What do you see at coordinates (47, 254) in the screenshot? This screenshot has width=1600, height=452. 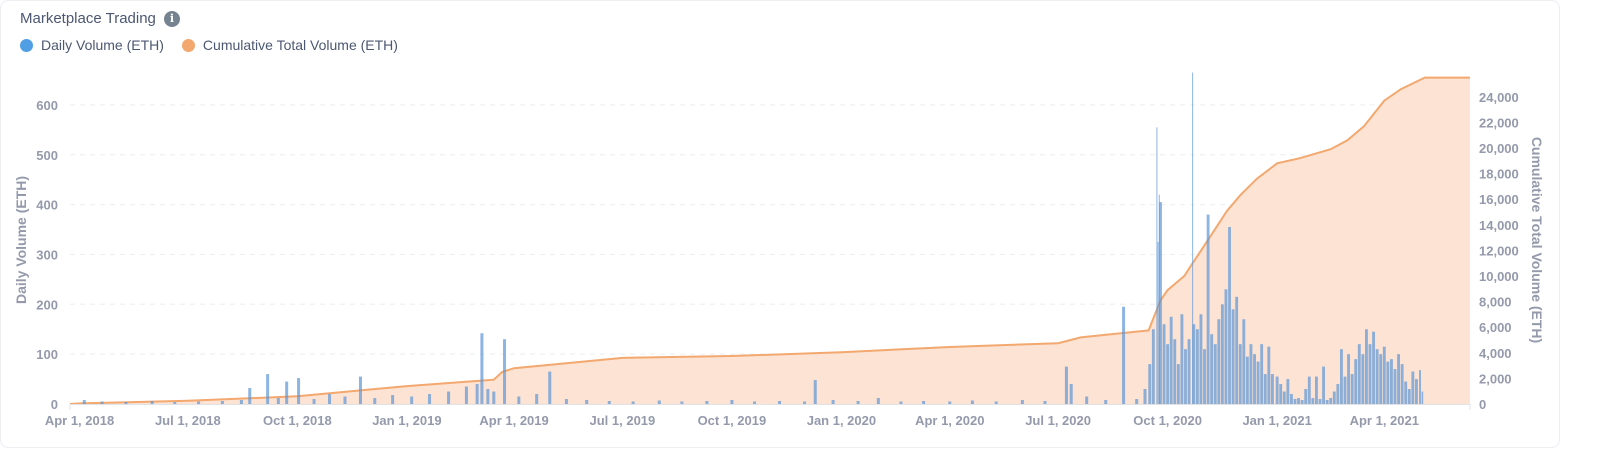 I see `y-left-tick-label: 300` at bounding box center [47, 254].